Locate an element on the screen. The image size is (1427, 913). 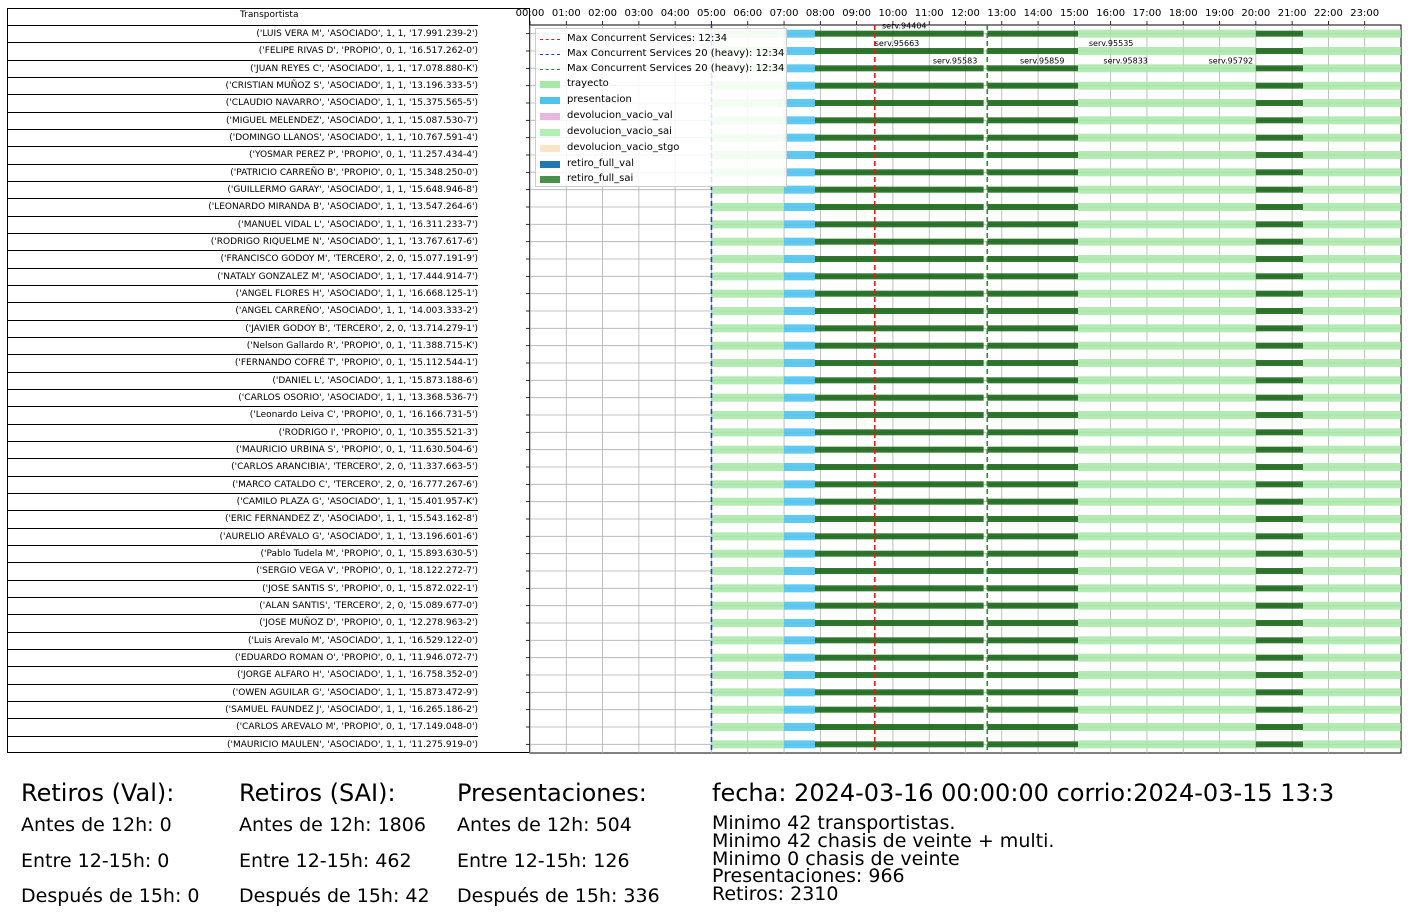
x-tick-label: 12:00 is located at coordinates (965, 13).